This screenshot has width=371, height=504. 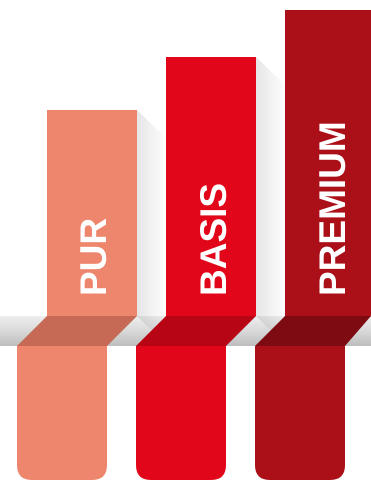 I want to click on ribbon-label-basis: BASIS, so click(x=213, y=239).